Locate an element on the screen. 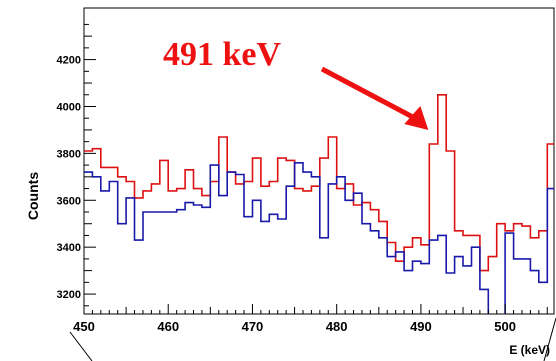  y-axis-title: Counts is located at coordinates (33, 196).